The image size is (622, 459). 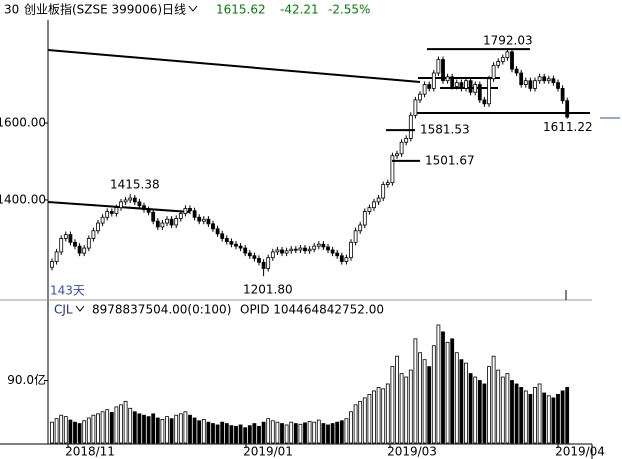 I want to click on x-tick-label: 2019/04, so click(x=580, y=452).